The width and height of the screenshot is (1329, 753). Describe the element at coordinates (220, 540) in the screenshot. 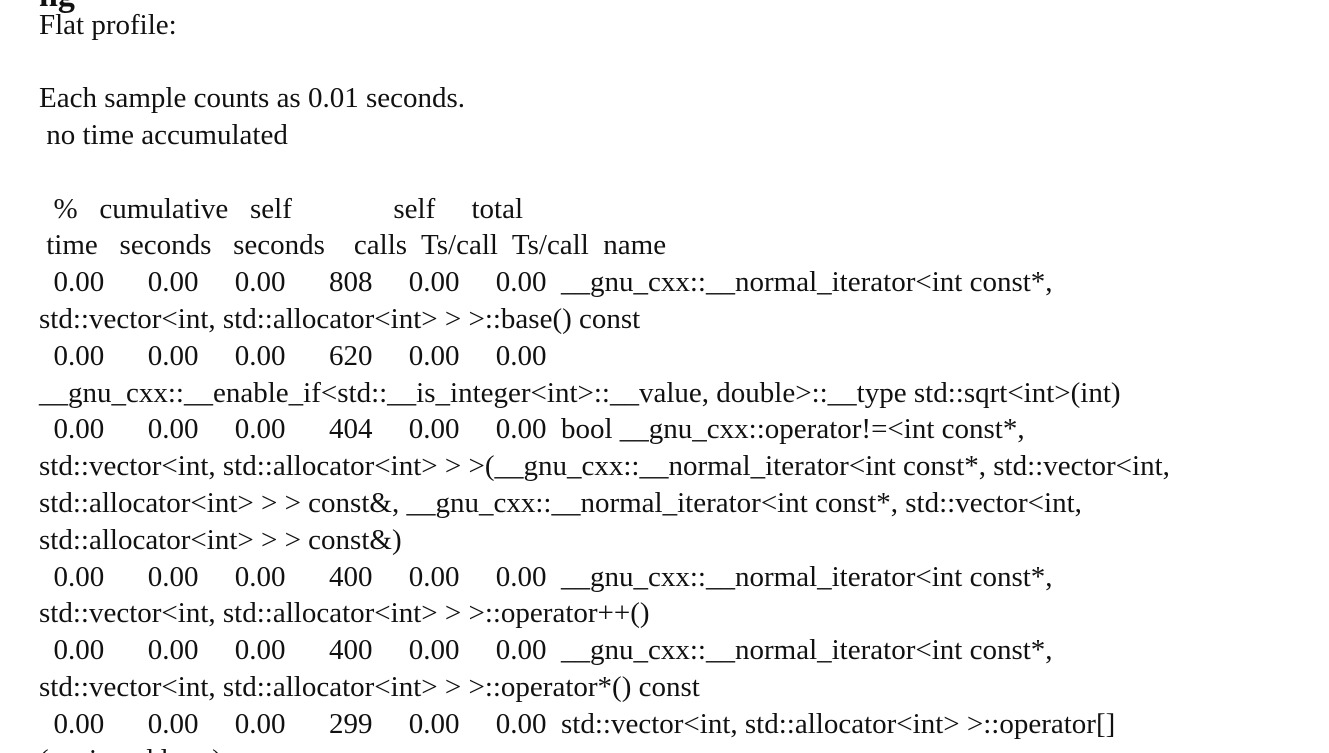

I see `table-row-line: std::allocator<int> > > const&)` at that location.